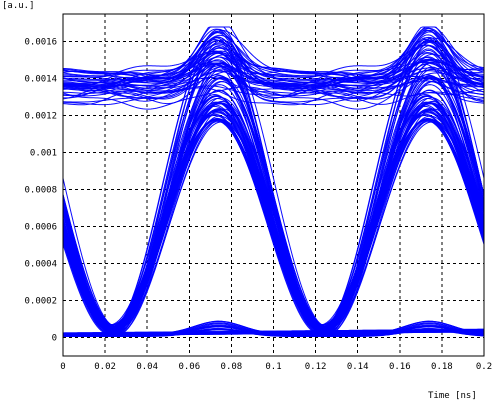 The width and height of the screenshot is (501, 401). What do you see at coordinates (442, 367) in the screenshot?
I see `x-tick-label: 0.18` at bounding box center [442, 367].